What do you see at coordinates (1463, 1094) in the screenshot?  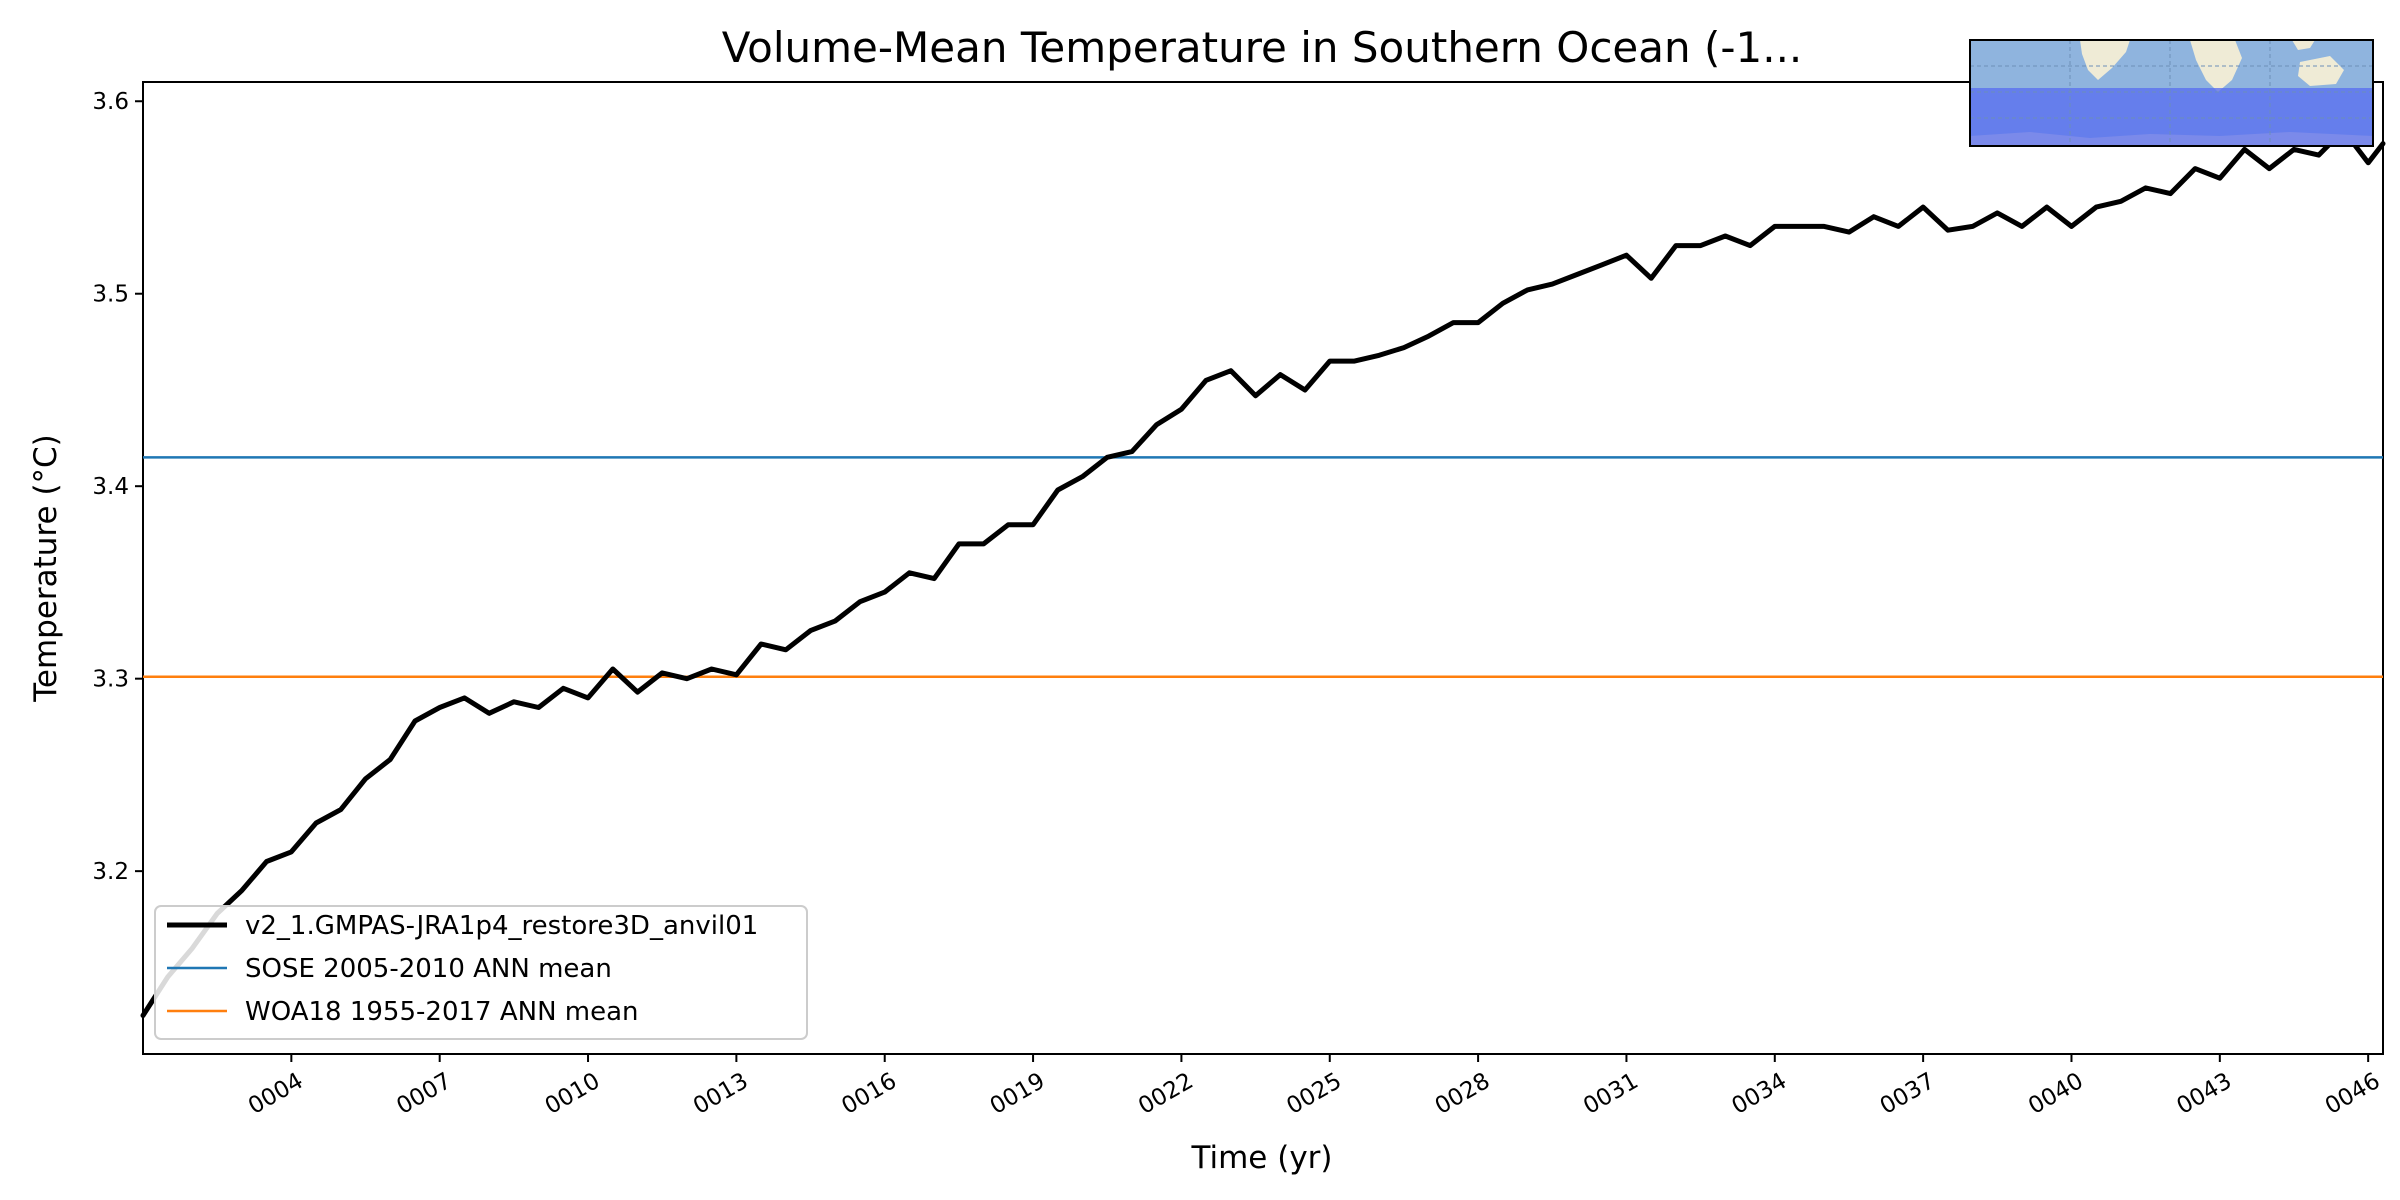 I see `x-tick-label: 0028` at bounding box center [1463, 1094].